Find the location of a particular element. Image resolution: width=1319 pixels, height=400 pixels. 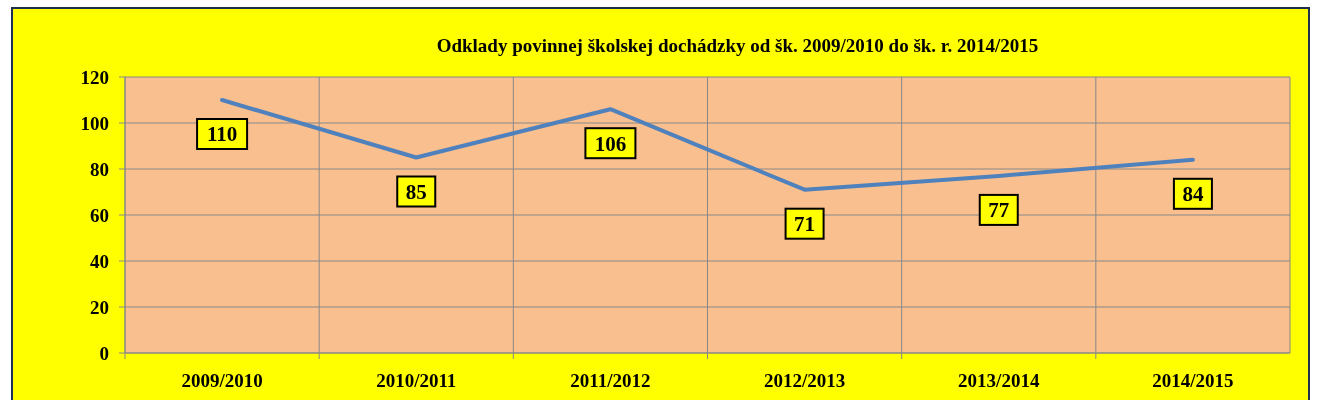

y-tick-label: 0 is located at coordinates (104, 353).